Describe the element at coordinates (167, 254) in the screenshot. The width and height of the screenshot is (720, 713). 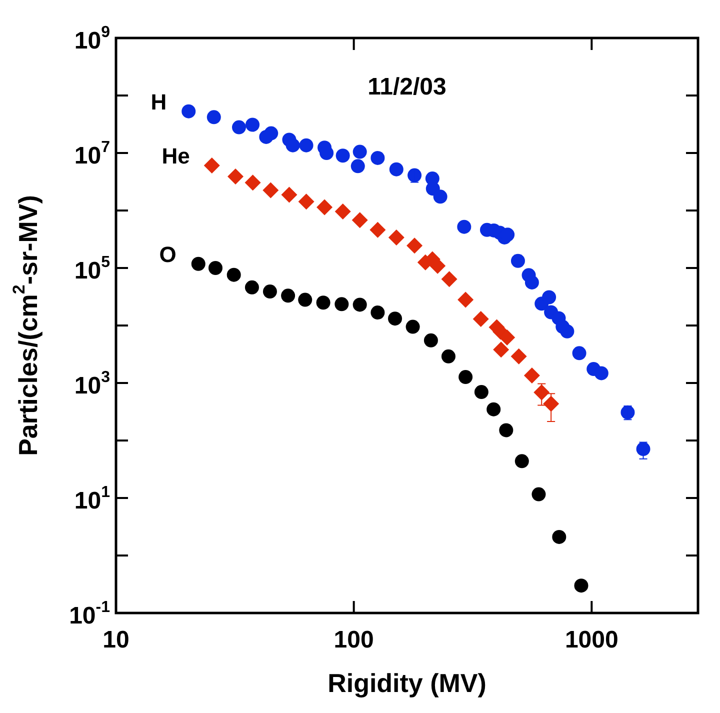
I see `series-label: O` at that location.